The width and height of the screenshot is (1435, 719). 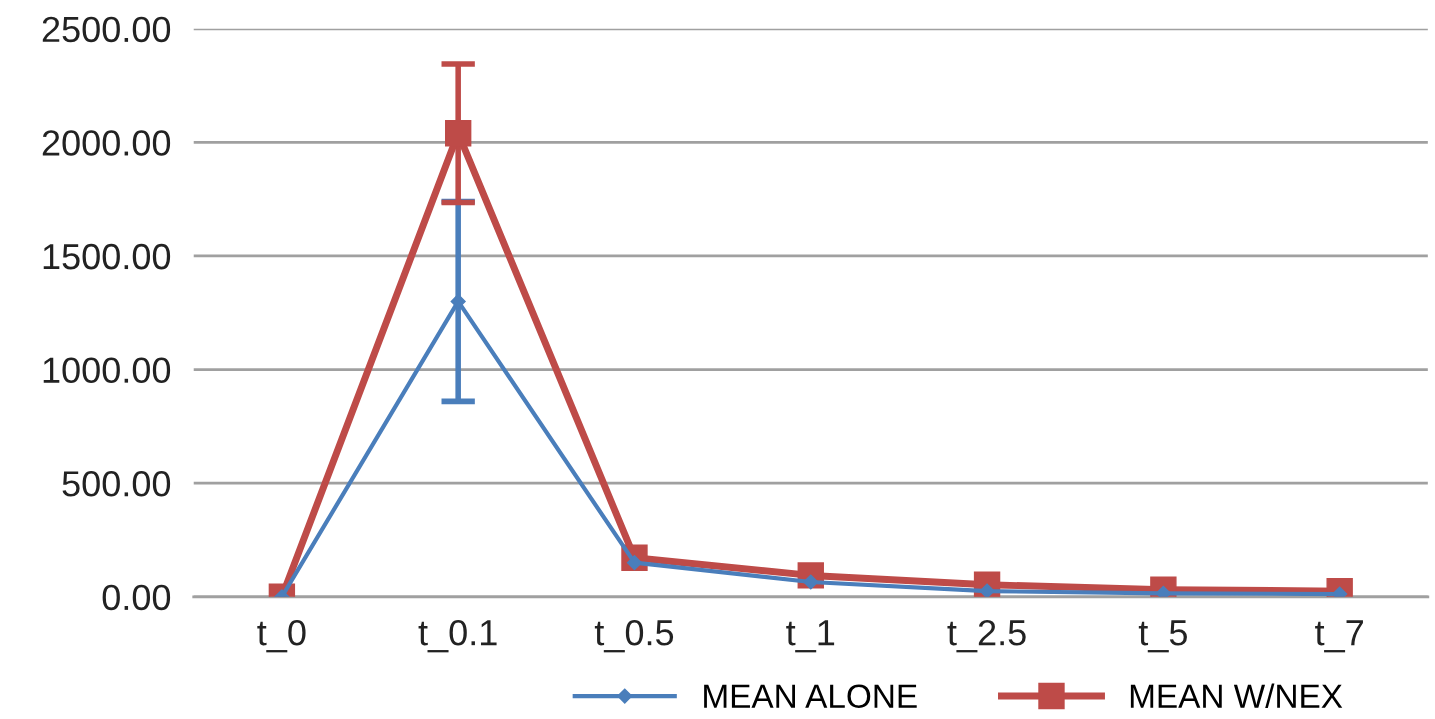 What do you see at coordinates (810, 636) in the screenshot?
I see `x-tick-label: t_1` at bounding box center [810, 636].